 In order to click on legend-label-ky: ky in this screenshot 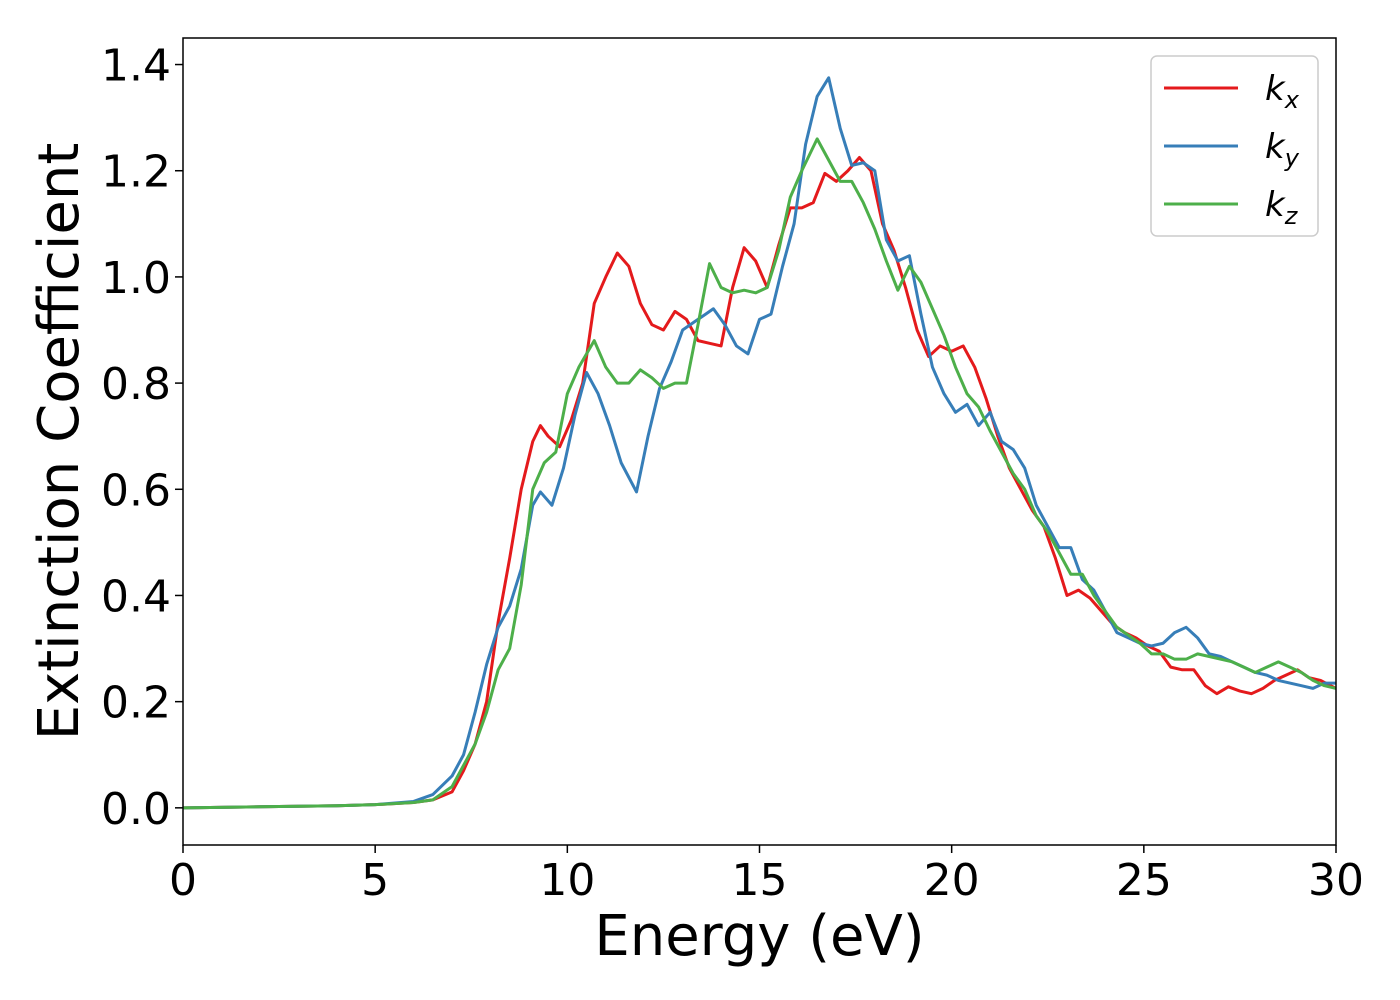, I will do `click(1282, 149)`.